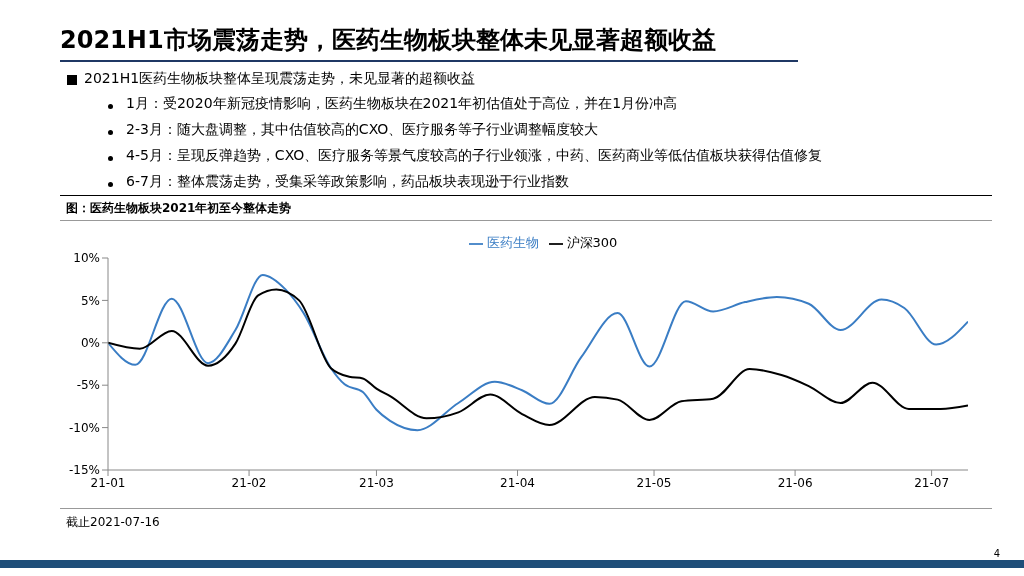  Describe the element at coordinates (86, 258) in the screenshot. I see `y-tick-label: 10%` at that location.